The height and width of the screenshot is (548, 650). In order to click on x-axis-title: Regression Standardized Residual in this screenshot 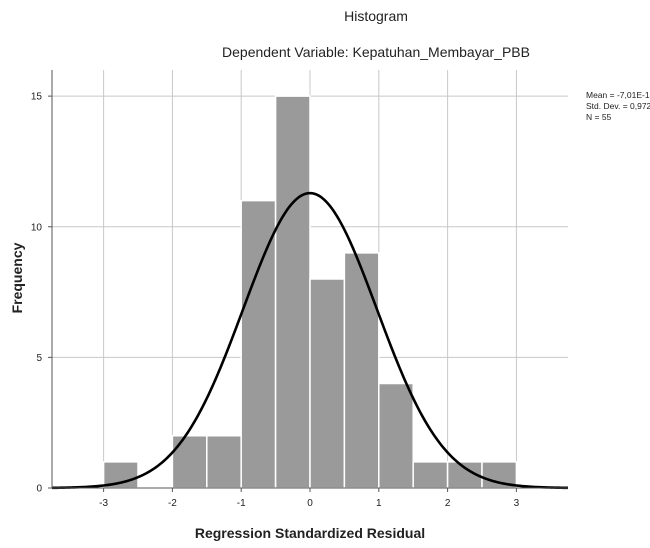, I will do `click(310, 533)`.